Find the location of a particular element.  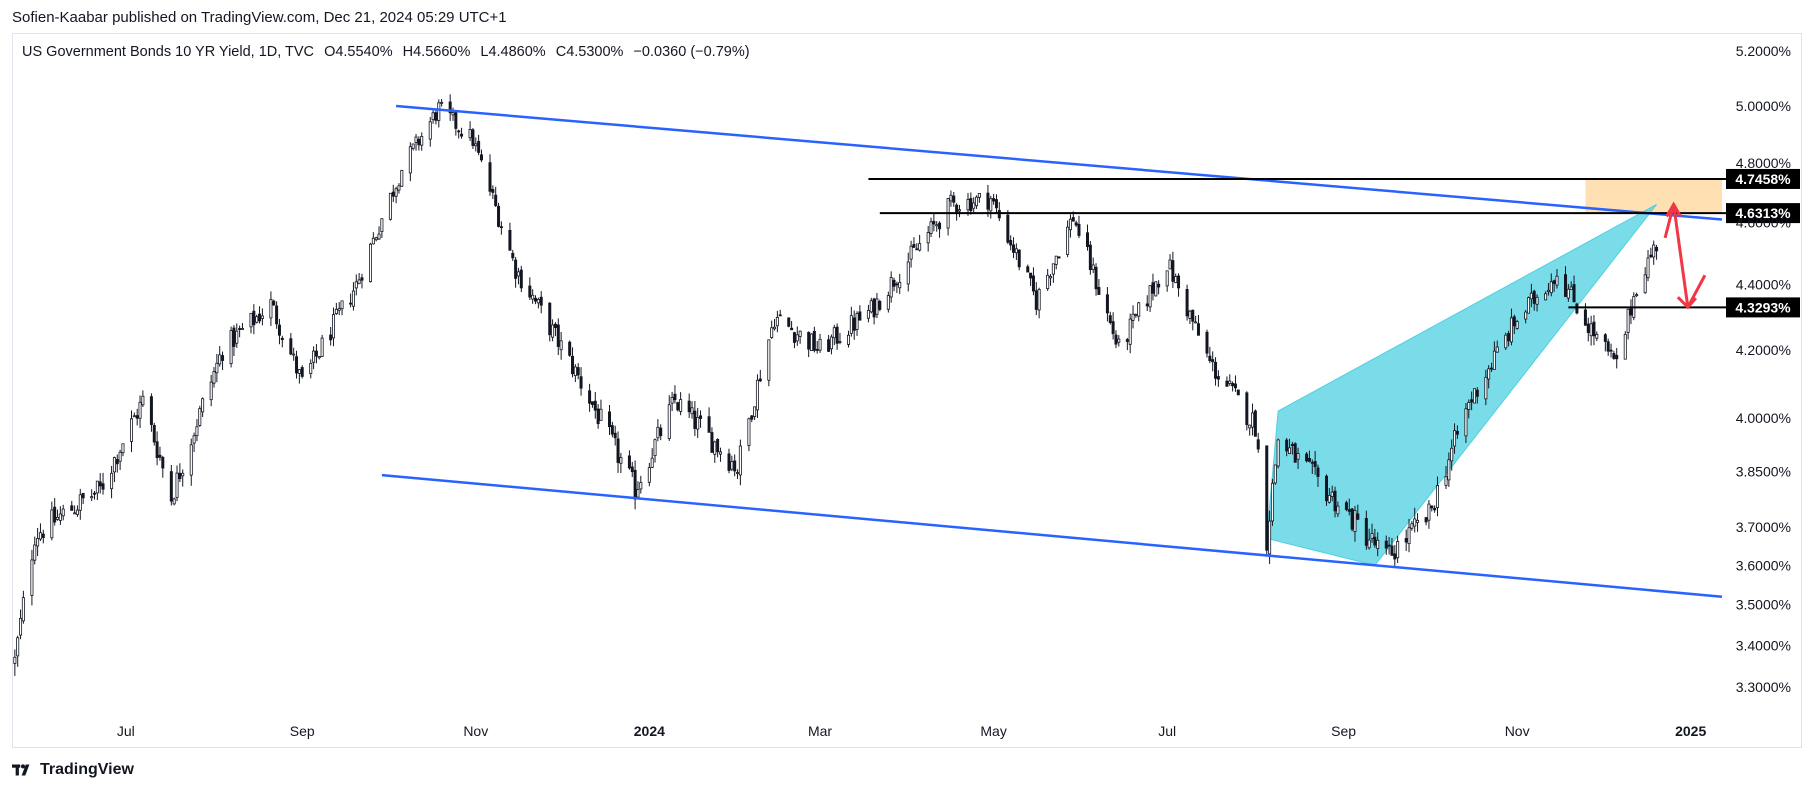

tradingview-footer: TradingView is located at coordinates (73, 770).